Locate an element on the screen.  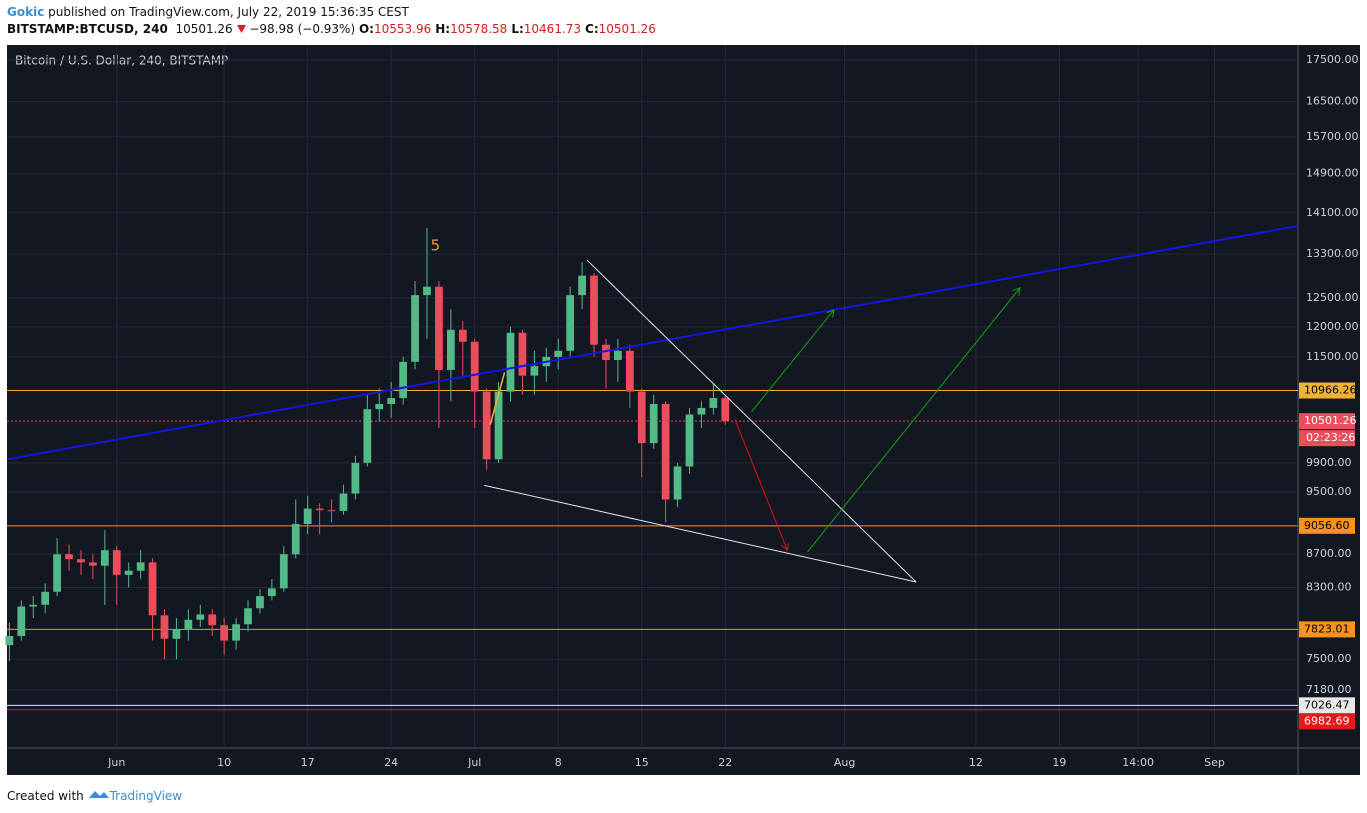
y-tick-label: 11500.00 is located at coordinates (1332, 356).